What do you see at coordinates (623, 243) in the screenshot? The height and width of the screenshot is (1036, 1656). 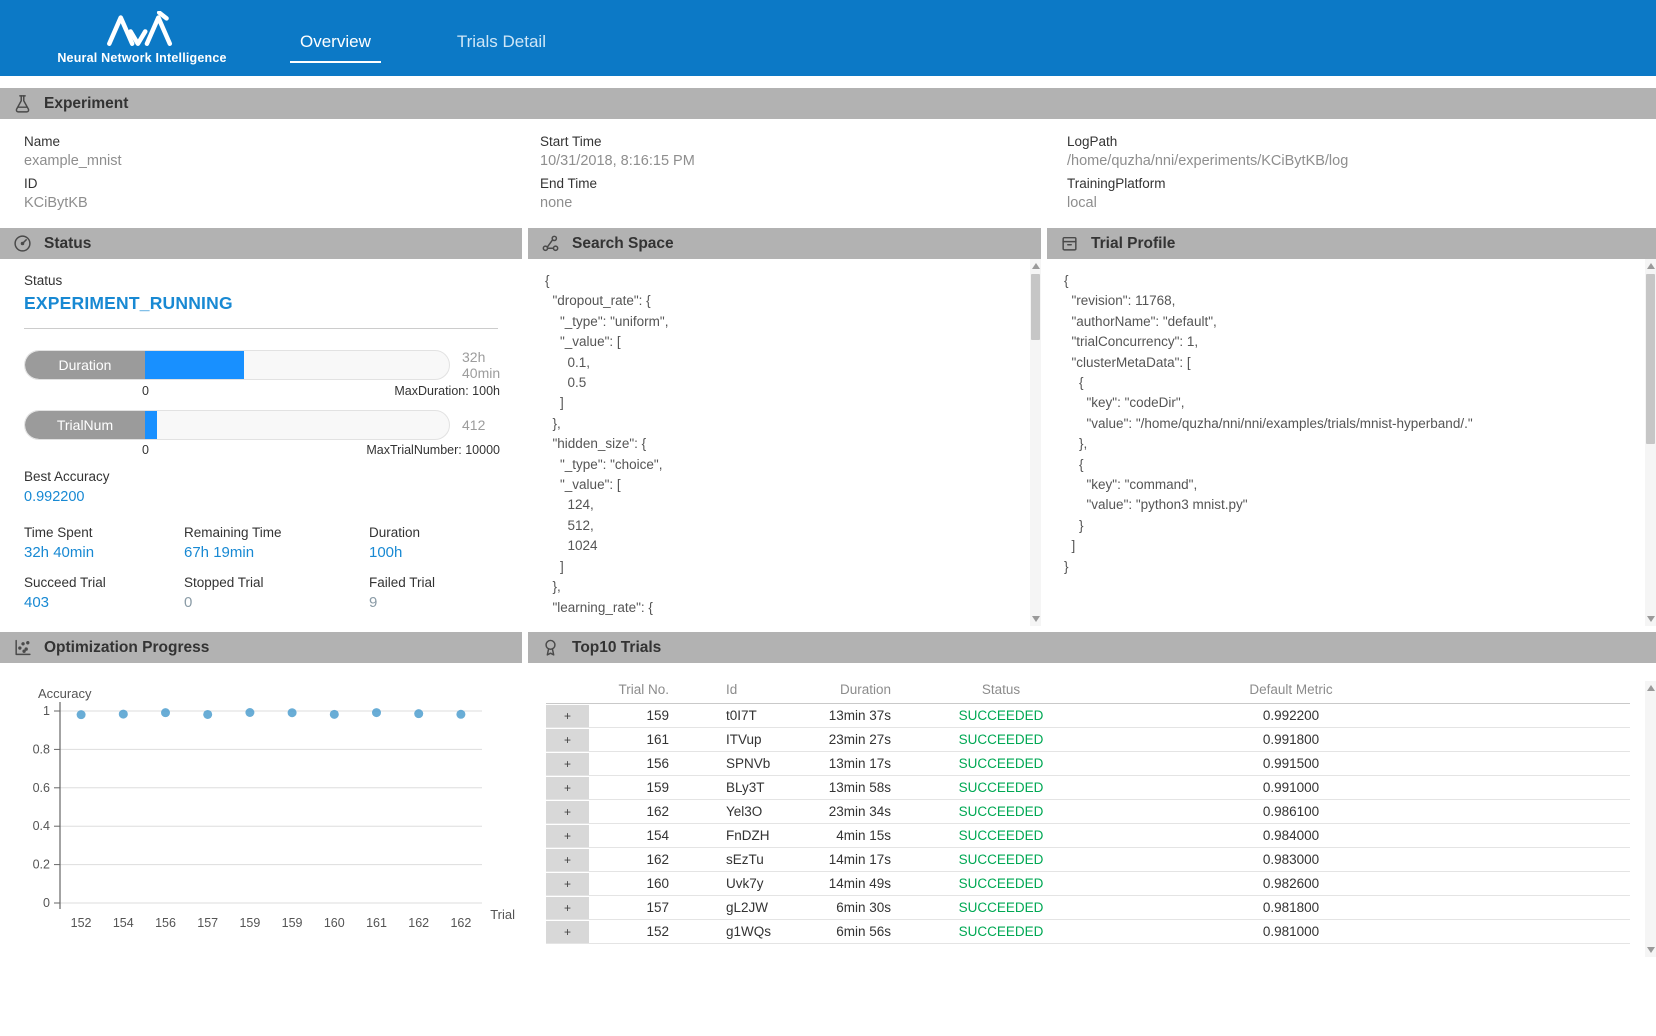 I see `search-space-title: Search Space` at bounding box center [623, 243].